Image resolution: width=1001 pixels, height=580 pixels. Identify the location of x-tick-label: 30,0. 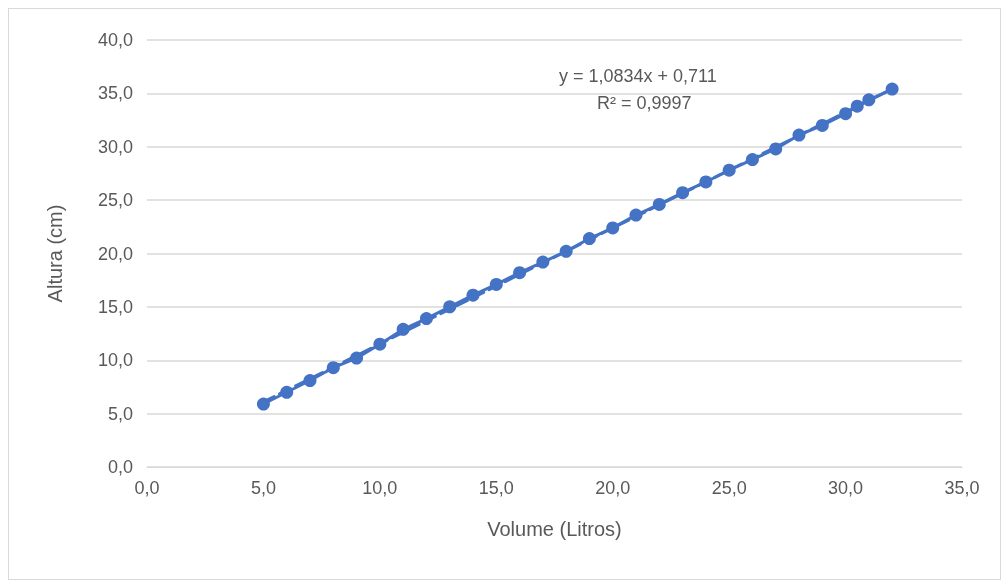
(846, 488).